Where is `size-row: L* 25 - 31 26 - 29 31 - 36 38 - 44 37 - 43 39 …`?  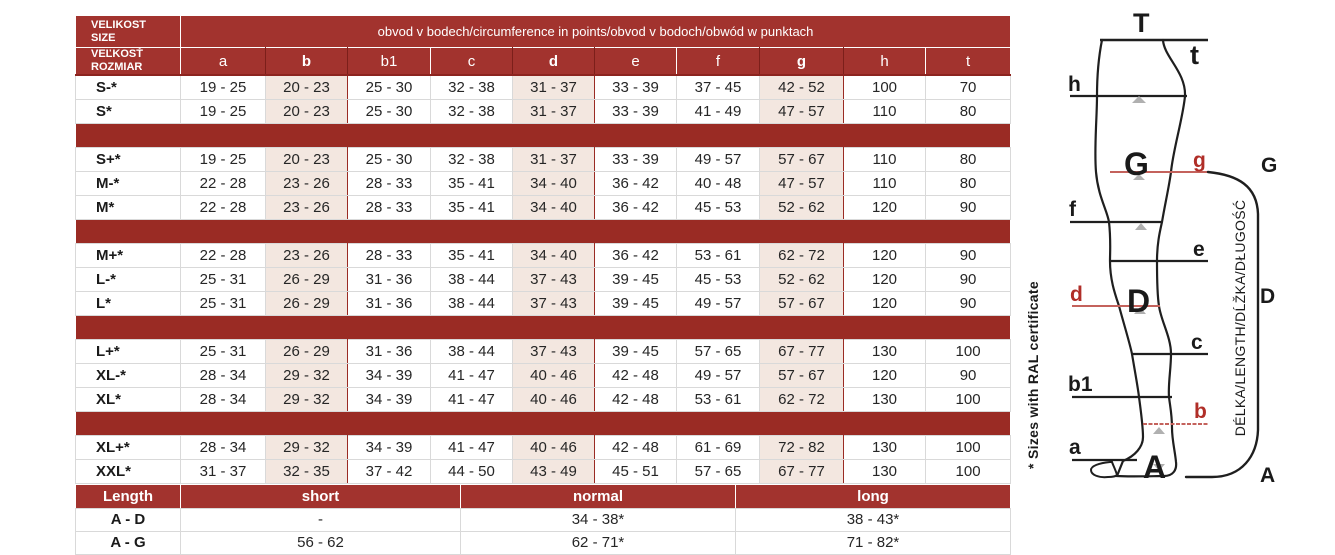 size-row: L* 25 - 31 26 - 29 31 - 36 38 - 44 37 - 43 39 … is located at coordinates (543, 303).